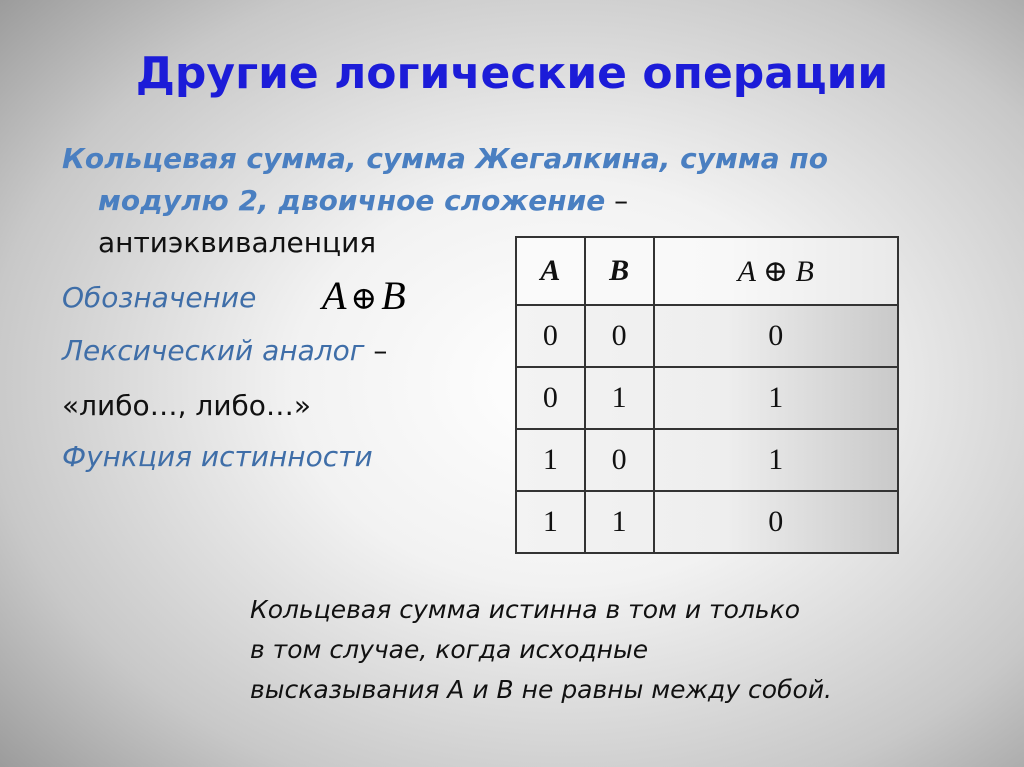 Image resolution: width=1024 pixels, height=767 pixels. Describe the element at coordinates (525, 609) in the screenshot. I see `note-line-1: Кольцевая сумма истинна в том и только` at that location.